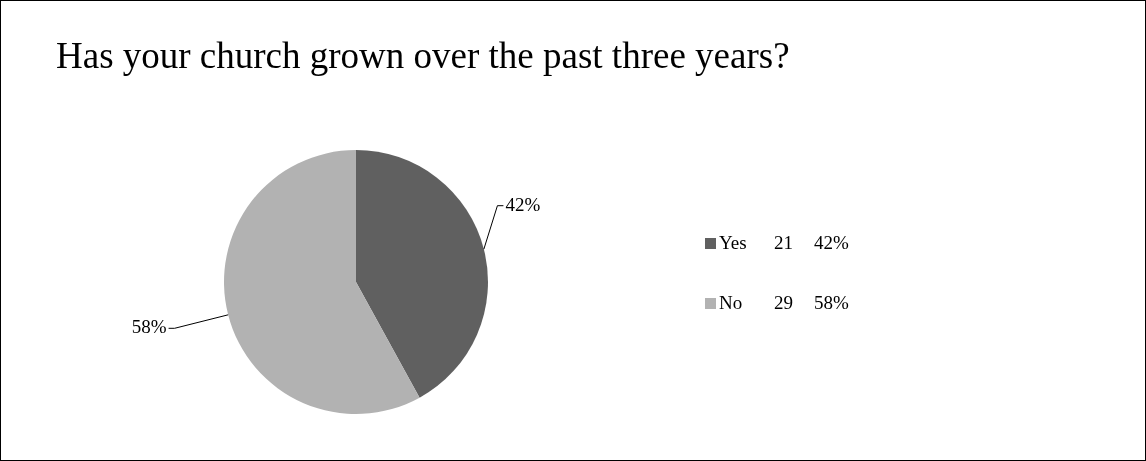  What do you see at coordinates (784, 243) in the screenshot?
I see `text: 21` at bounding box center [784, 243].